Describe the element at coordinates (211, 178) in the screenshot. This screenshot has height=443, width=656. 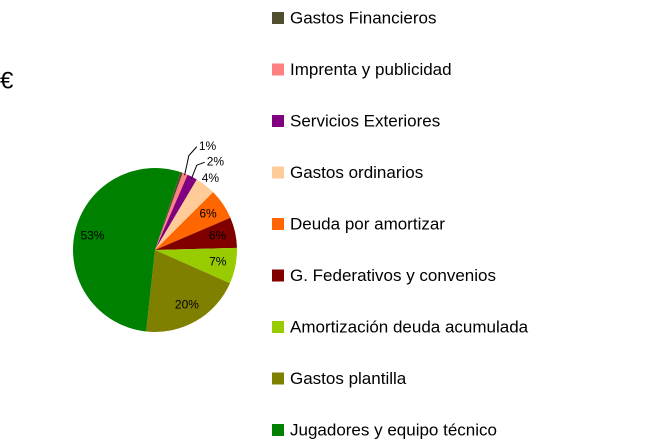
I see `data-label: 4%` at that location.